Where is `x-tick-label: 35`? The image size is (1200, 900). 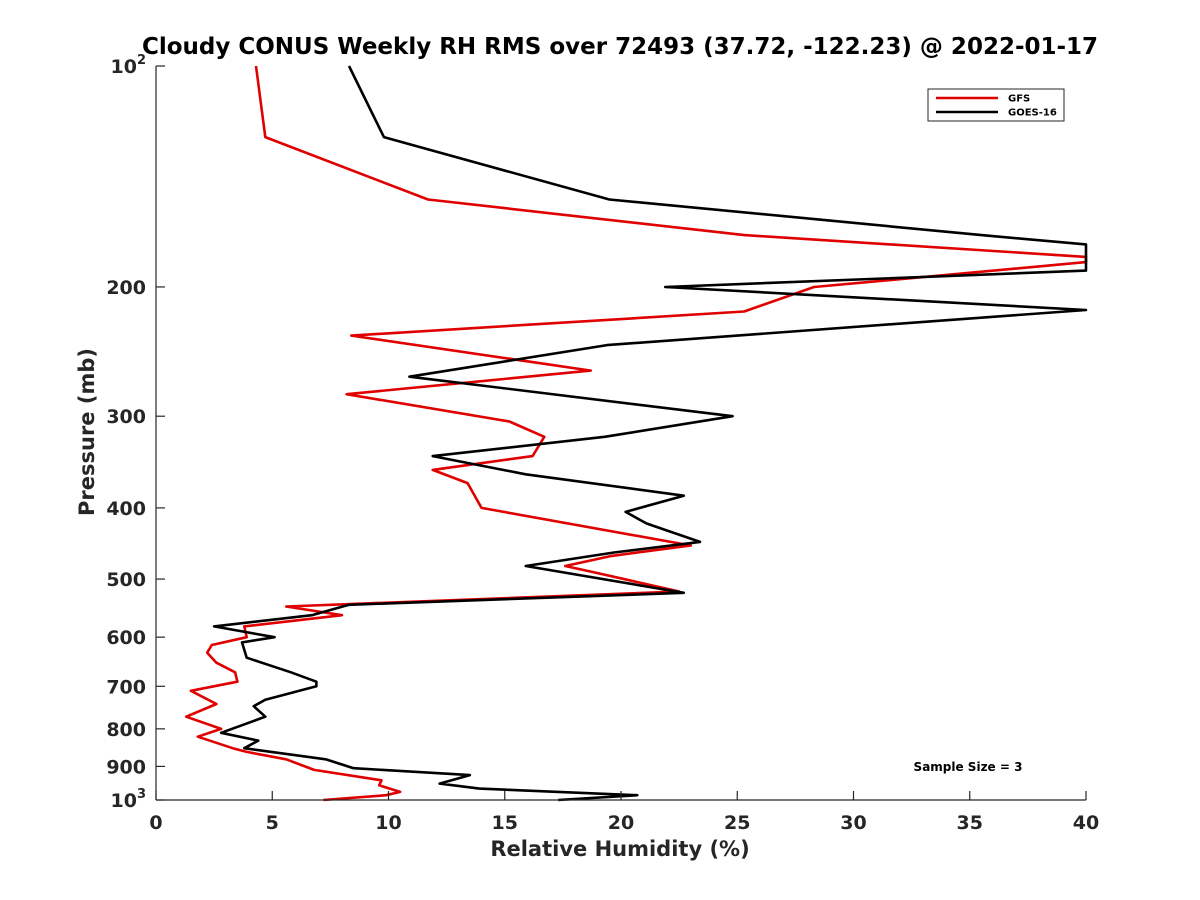 x-tick-label: 35 is located at coordinates (970, 823).